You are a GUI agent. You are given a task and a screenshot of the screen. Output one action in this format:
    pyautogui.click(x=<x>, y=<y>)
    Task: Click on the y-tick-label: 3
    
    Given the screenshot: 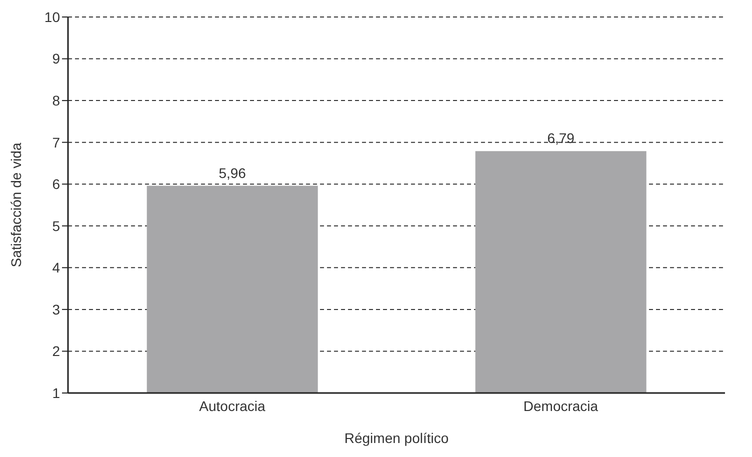 What is the action you would take?
    pyautogui.click(x=56, y=309)
    